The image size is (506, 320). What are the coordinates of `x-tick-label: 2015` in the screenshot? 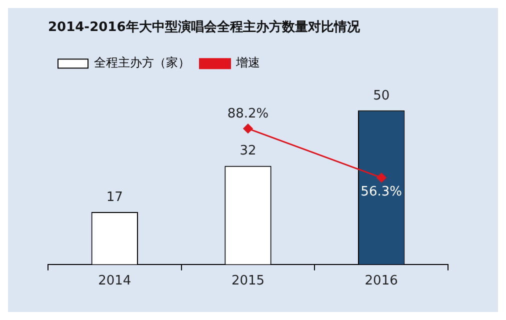 It's located at (248, 281).